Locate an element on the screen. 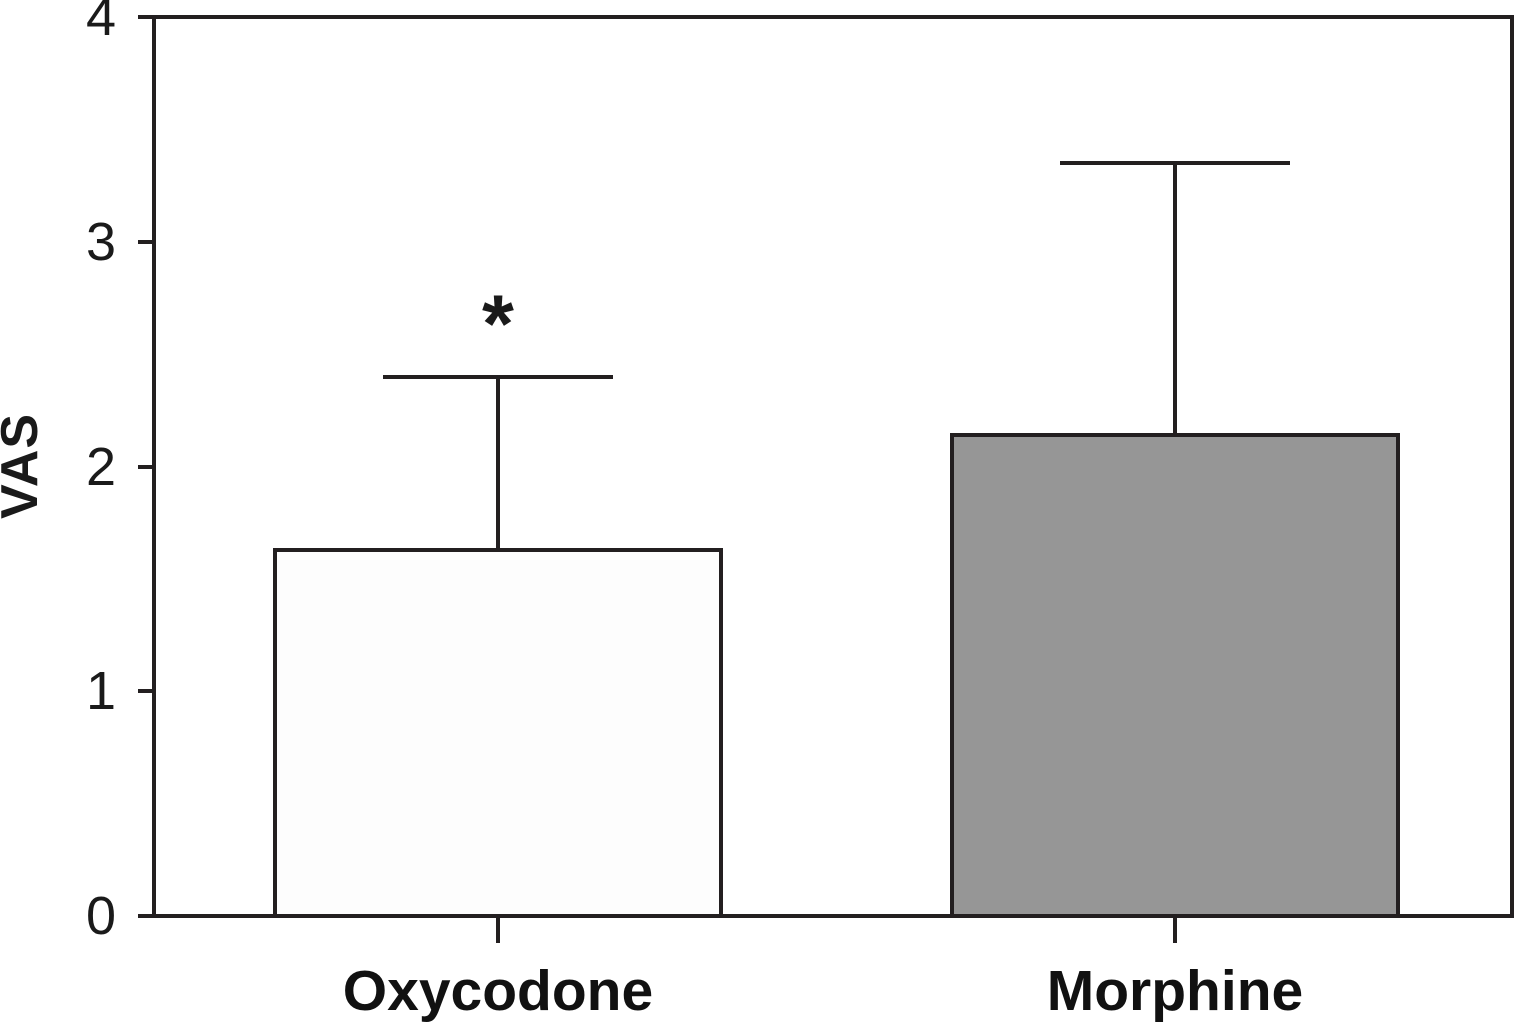 This screenshot has width=1520, height=1023. y-tick-label-2: 2 is located at coordinates (100, 466).